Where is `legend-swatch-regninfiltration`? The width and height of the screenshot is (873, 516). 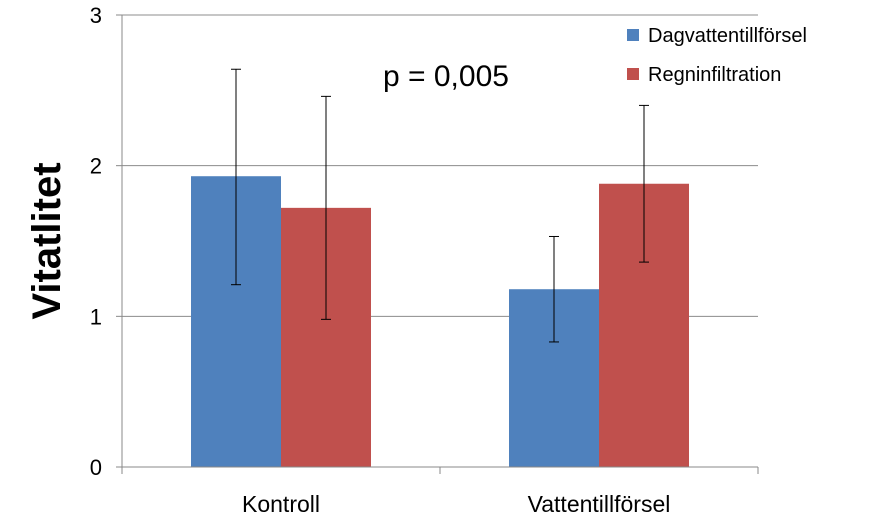
legend-swatch-regninfiltration is located at coordinates (633, 74).